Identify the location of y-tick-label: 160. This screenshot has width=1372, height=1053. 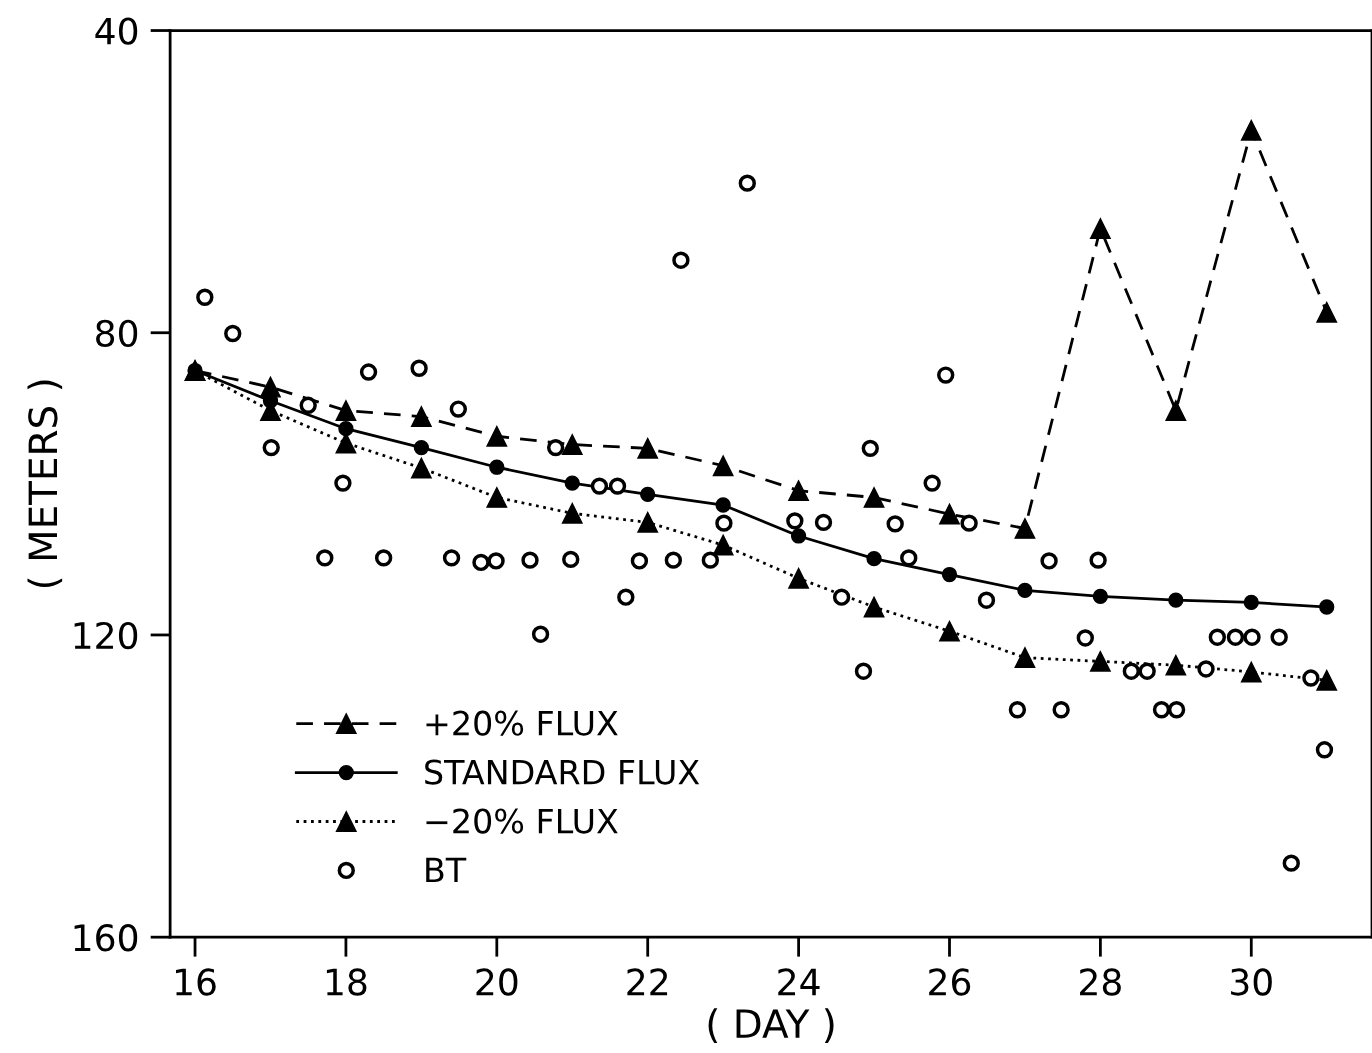
(106, 938).